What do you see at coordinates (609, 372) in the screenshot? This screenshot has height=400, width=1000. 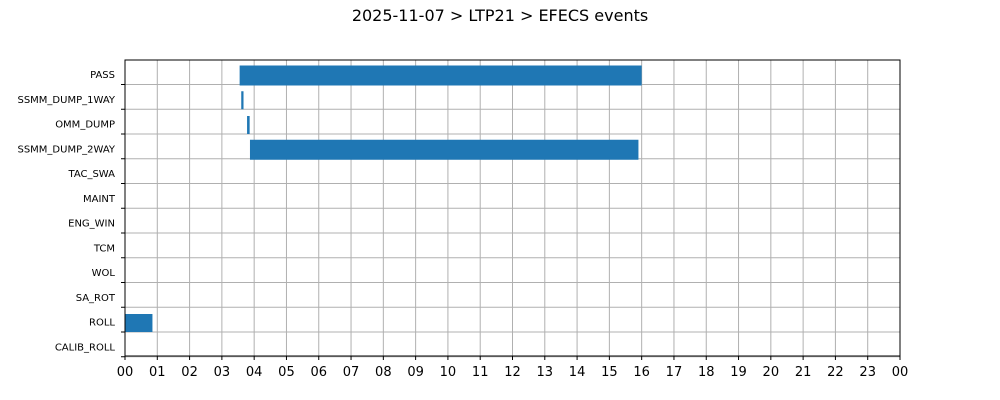 I see `x-tick-label: 15` at bounding box center [609, 372].